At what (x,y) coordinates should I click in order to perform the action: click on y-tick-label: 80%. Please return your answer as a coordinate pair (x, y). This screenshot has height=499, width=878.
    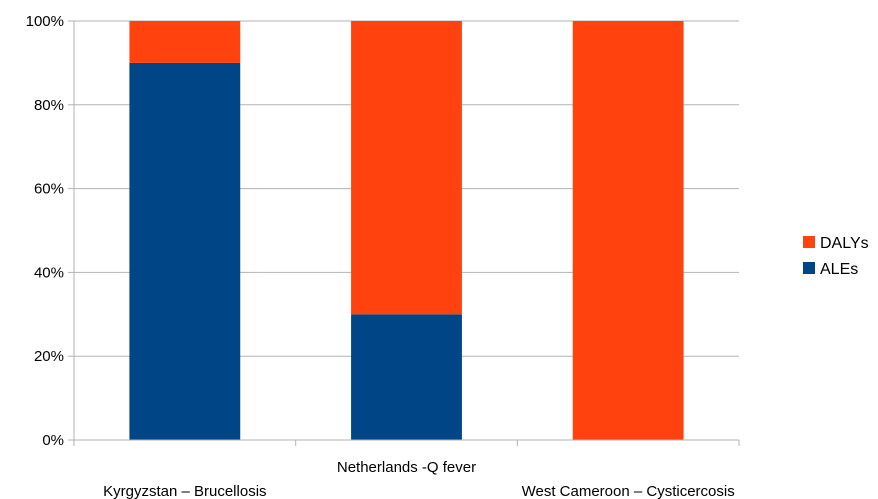
    Looking at the image, I should click on (49, 105).